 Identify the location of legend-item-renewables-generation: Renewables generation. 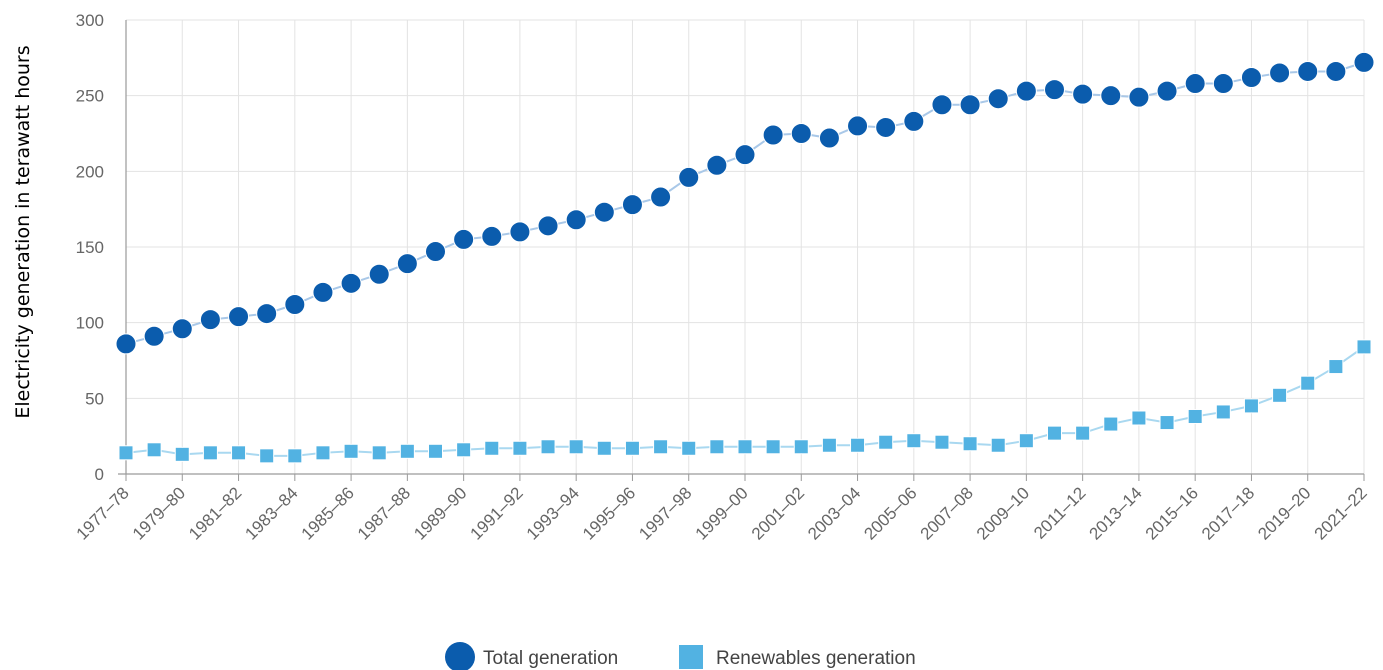
(797, 657).